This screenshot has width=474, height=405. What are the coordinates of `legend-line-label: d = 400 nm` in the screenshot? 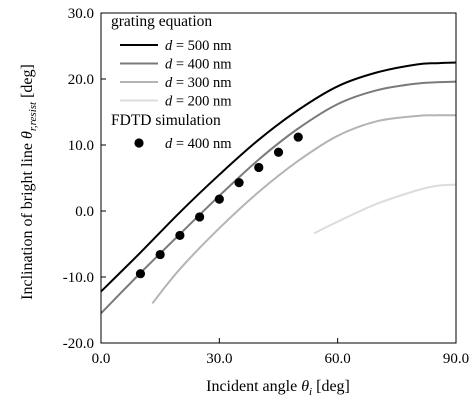 It's located at (198, 65).